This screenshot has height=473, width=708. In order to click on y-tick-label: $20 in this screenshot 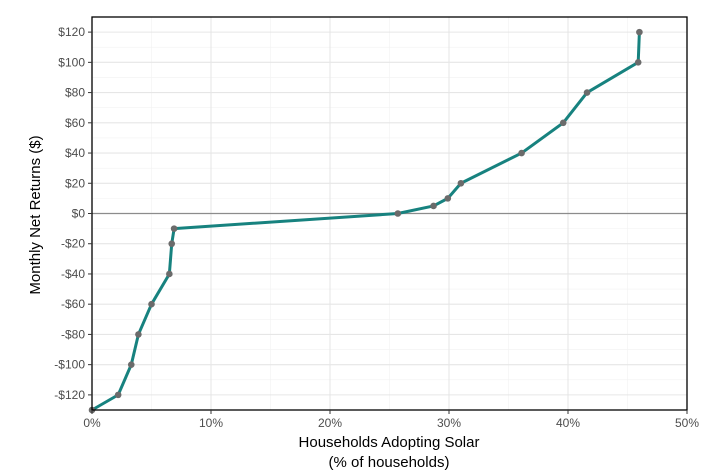, I will do `click(75, 183)`.